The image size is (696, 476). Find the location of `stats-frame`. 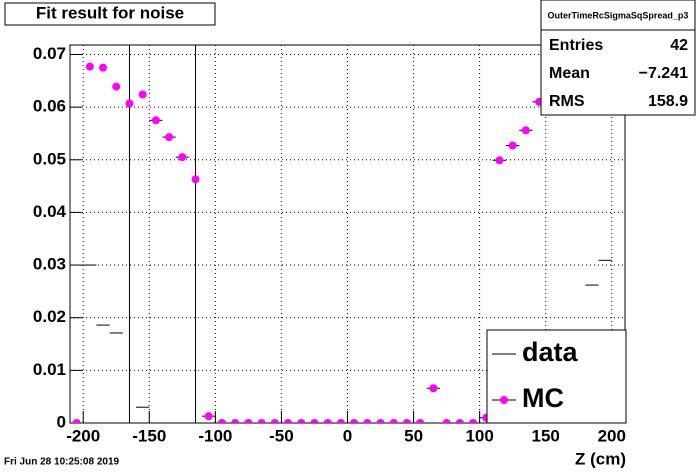

stats-frame is located at coordinates (618, 58).